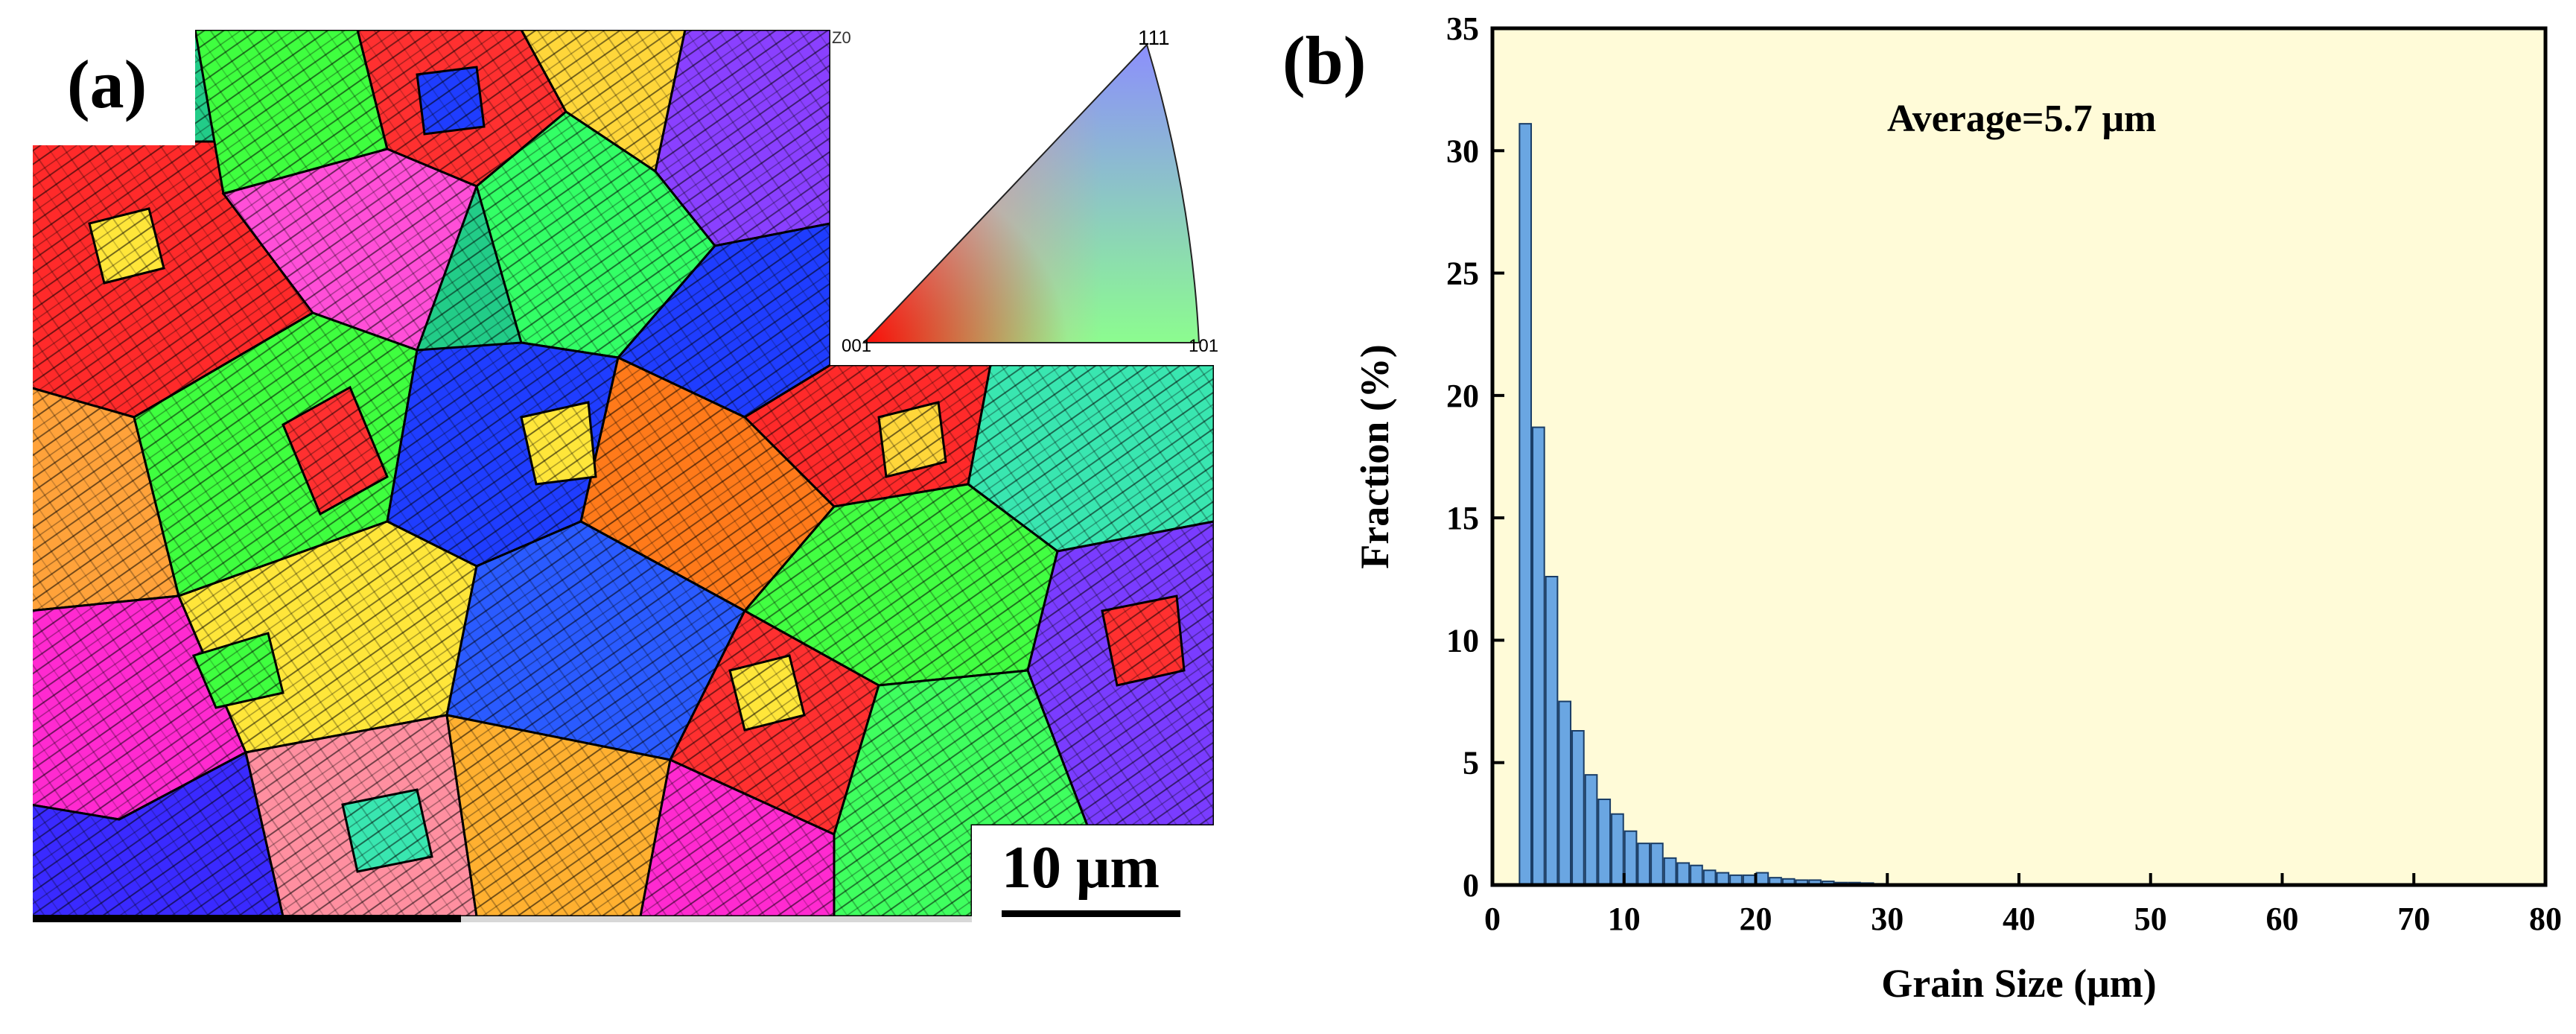 This screenshot has height=1034, width=2576. What do you see at coordinates (2282, 919) in the screenshot?
I see `x-tick-label: 60` at bounding box center [2282, 919].